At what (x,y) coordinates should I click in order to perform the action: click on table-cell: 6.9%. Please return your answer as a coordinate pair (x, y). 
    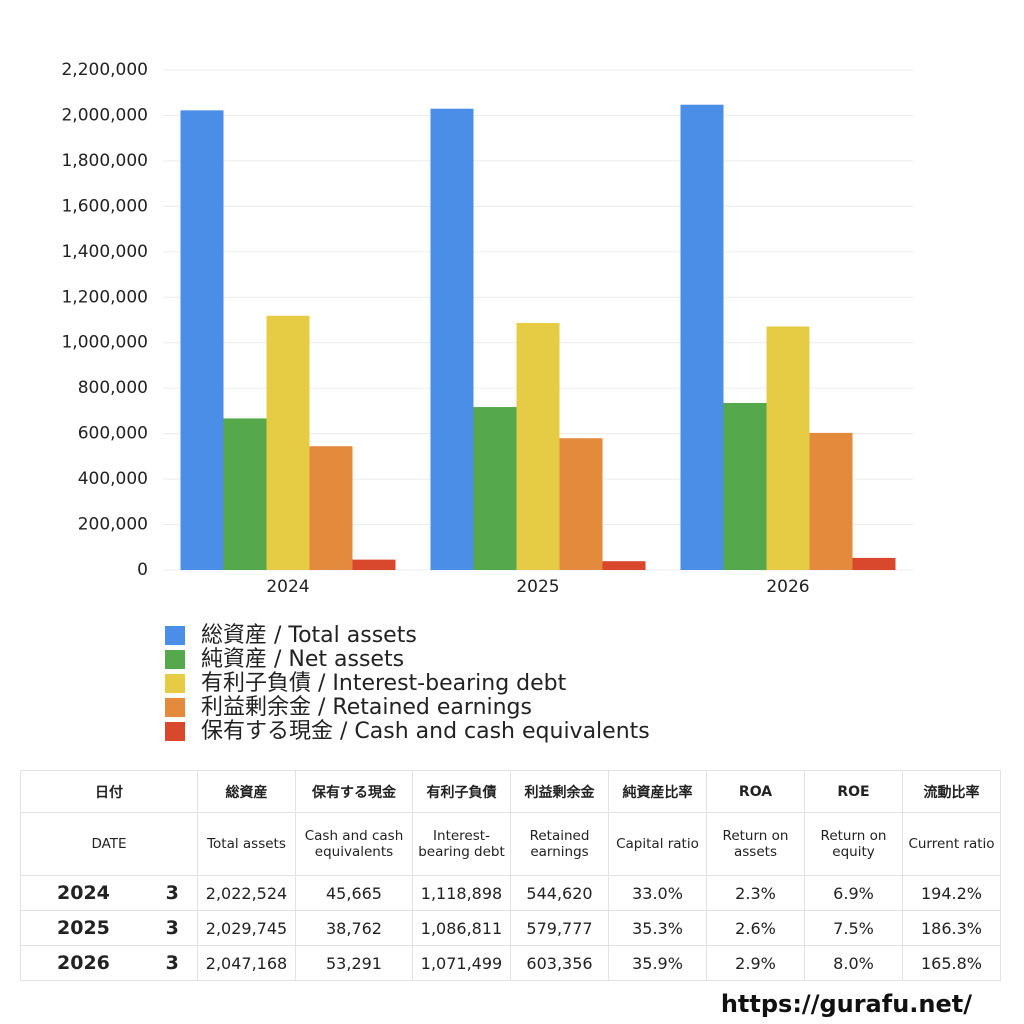
    Looking at the image, I should click on (853, 893).